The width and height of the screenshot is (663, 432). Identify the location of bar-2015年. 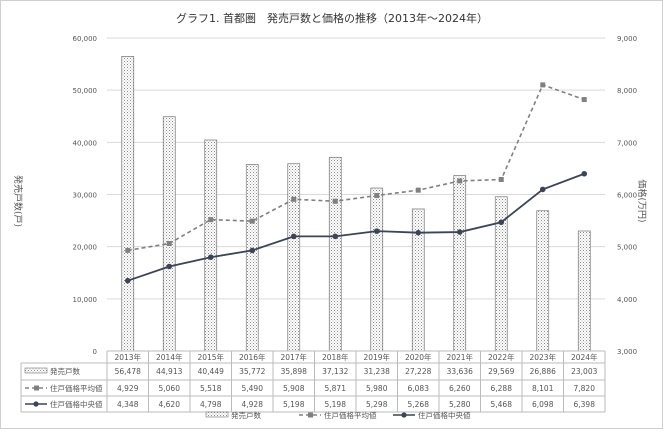
(211, 245).